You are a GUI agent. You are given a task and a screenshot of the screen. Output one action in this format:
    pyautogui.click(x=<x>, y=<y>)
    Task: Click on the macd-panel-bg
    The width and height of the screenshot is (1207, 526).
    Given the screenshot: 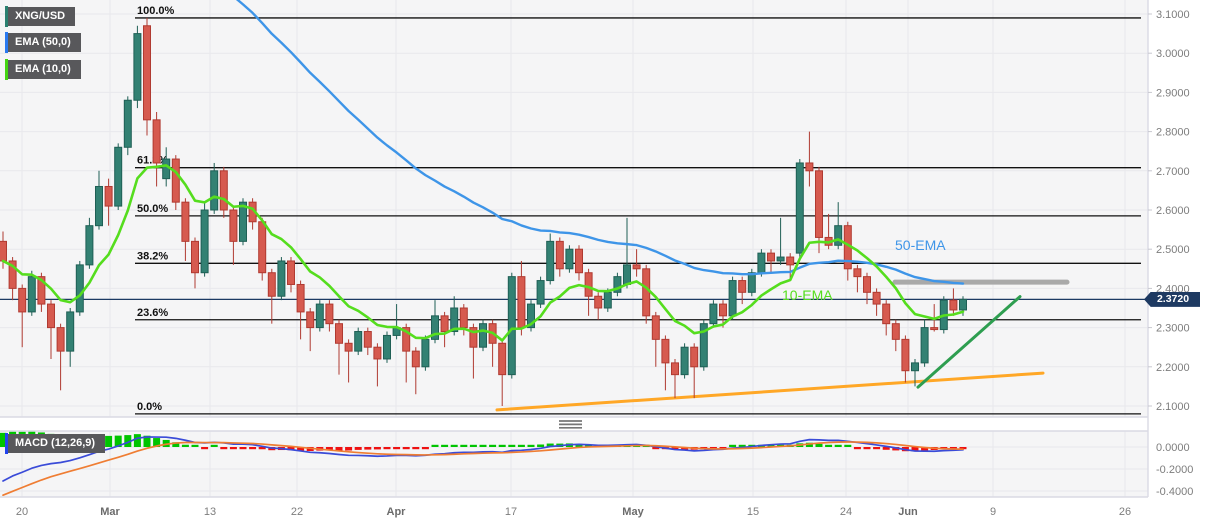 What is the action you would take?
    pyautogui.click(x=574, y=464)
    